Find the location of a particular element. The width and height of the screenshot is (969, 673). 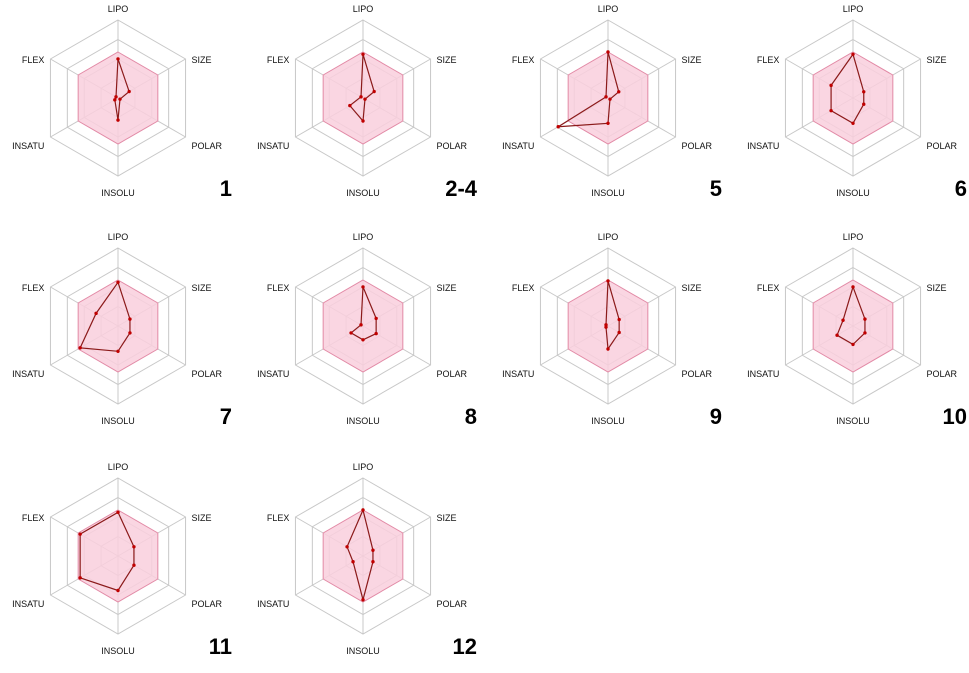

radar-panel-12: LIPO SIZE POLAR INSOLU INSATU FLEX 12 is located at coordinates (365, 565).